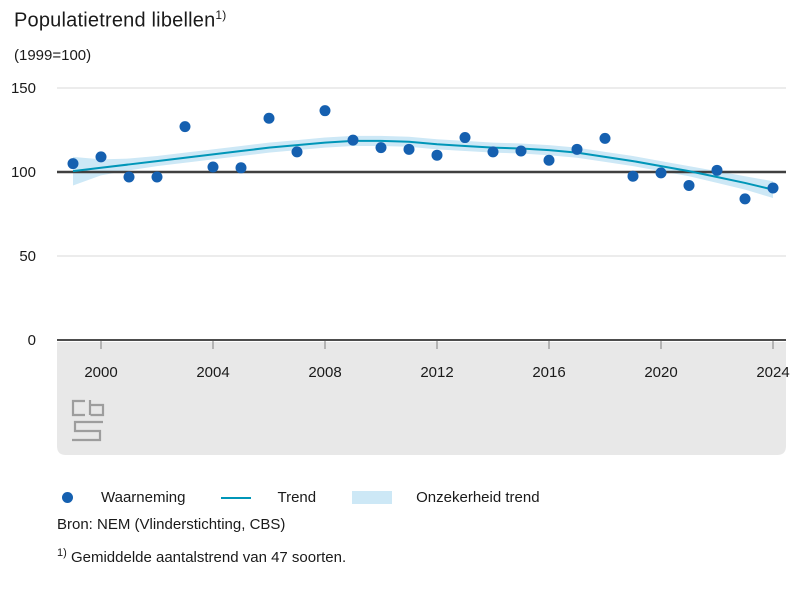 The image size is (800, 600). What do you see at coordinates (773, 188) in the screenshot?
I see `data-point-2024` at bounding box center [773, 188].